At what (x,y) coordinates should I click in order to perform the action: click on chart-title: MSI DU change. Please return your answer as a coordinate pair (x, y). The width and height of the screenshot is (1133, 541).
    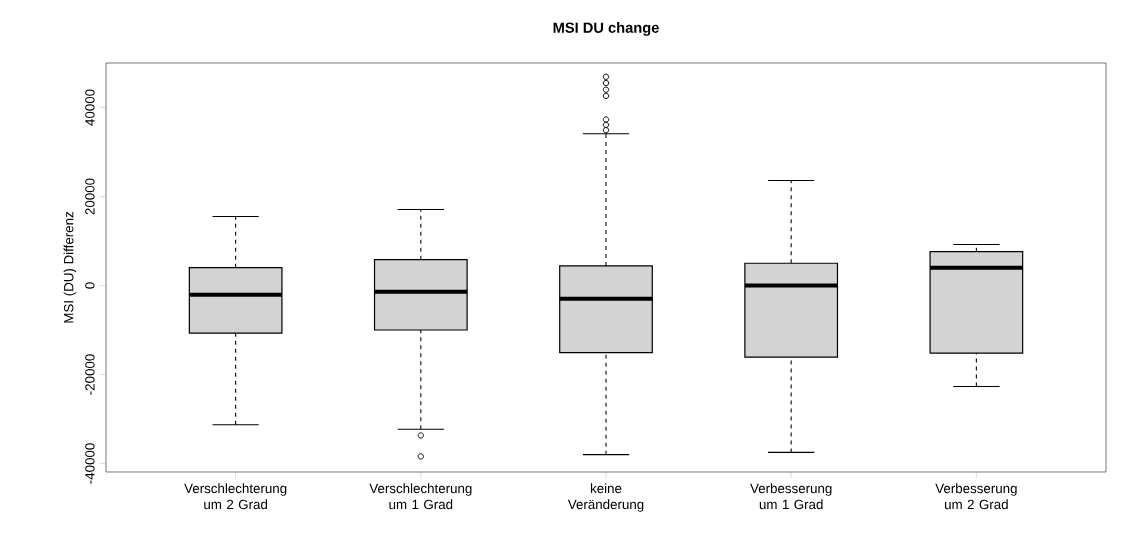
    Looking at the image, I should click on (606, 29).